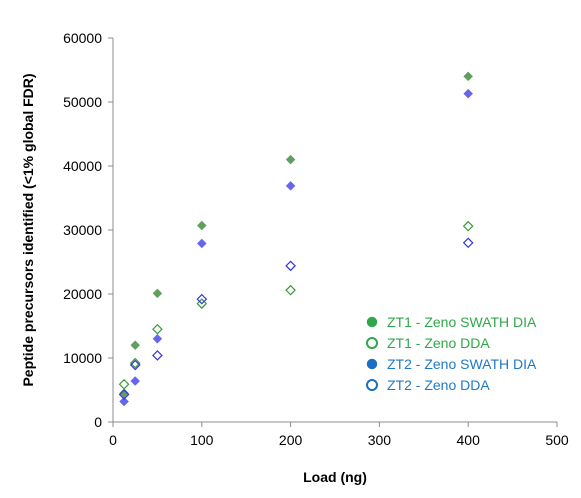 This screenshot has width=581, height=498. What do you see at coordinates (82, 166) in the screenshot?
I see `y-tick-label: 40000` at bounding box center [82, 166].